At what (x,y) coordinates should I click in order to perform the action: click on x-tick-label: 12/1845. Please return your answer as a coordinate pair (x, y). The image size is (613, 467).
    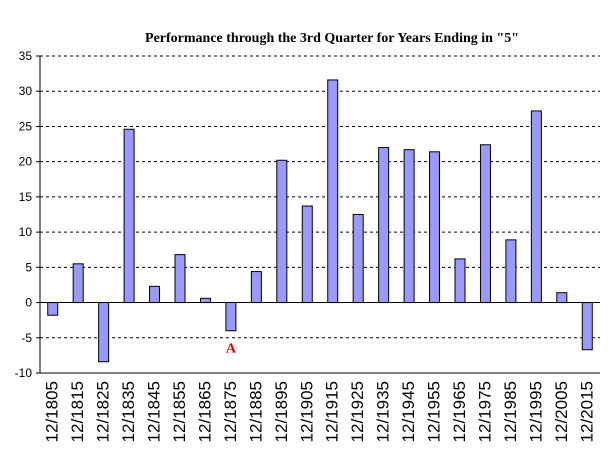
    Looking at the image, I should click on (154, 411).